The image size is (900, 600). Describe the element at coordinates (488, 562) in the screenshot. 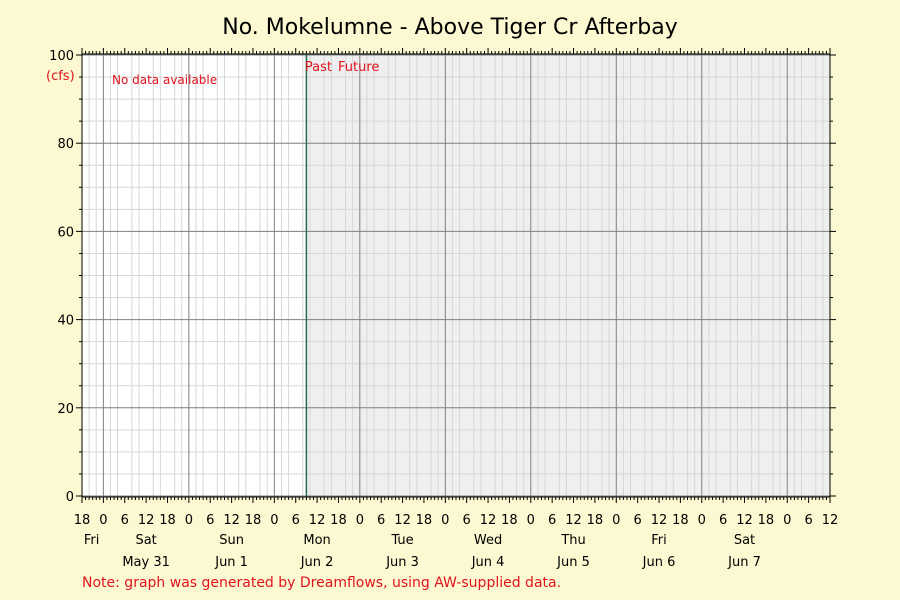

I see `x-date-label: Jun 4` at that location.